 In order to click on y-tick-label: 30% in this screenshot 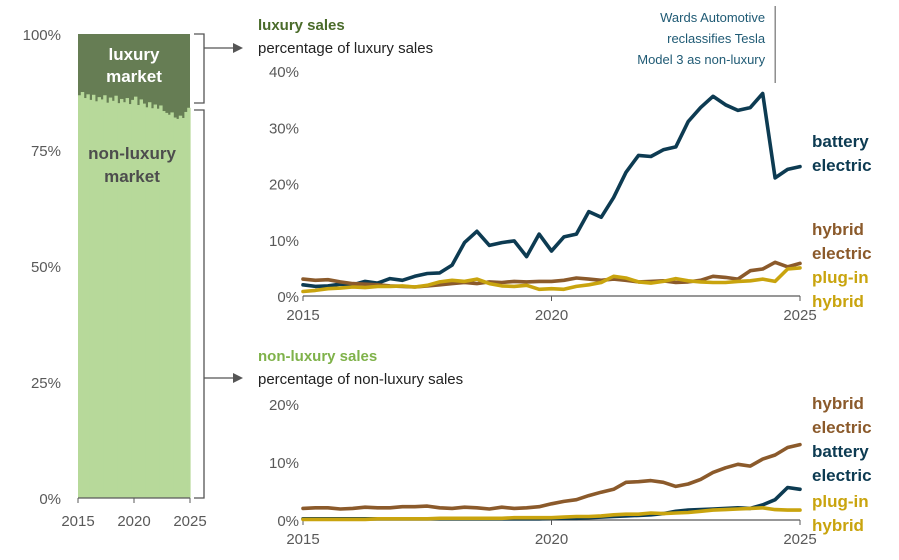, I will do `click(284, 128)`.